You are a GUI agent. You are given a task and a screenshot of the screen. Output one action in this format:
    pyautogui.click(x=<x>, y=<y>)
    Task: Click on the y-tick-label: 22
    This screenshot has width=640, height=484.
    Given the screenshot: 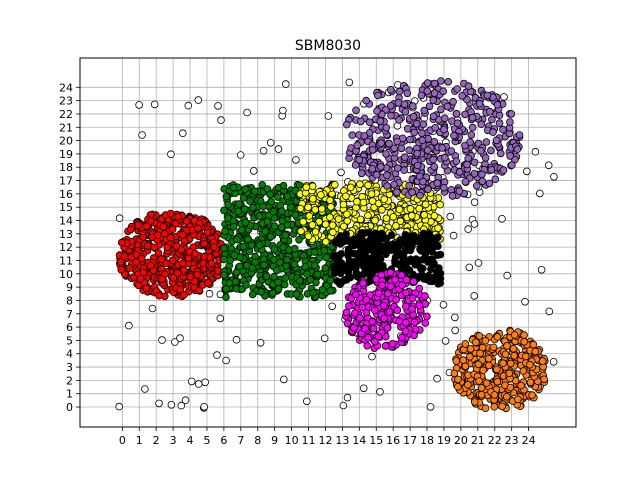 What is the action you would take?
    pyautogui.click(x=66, y=114)
    